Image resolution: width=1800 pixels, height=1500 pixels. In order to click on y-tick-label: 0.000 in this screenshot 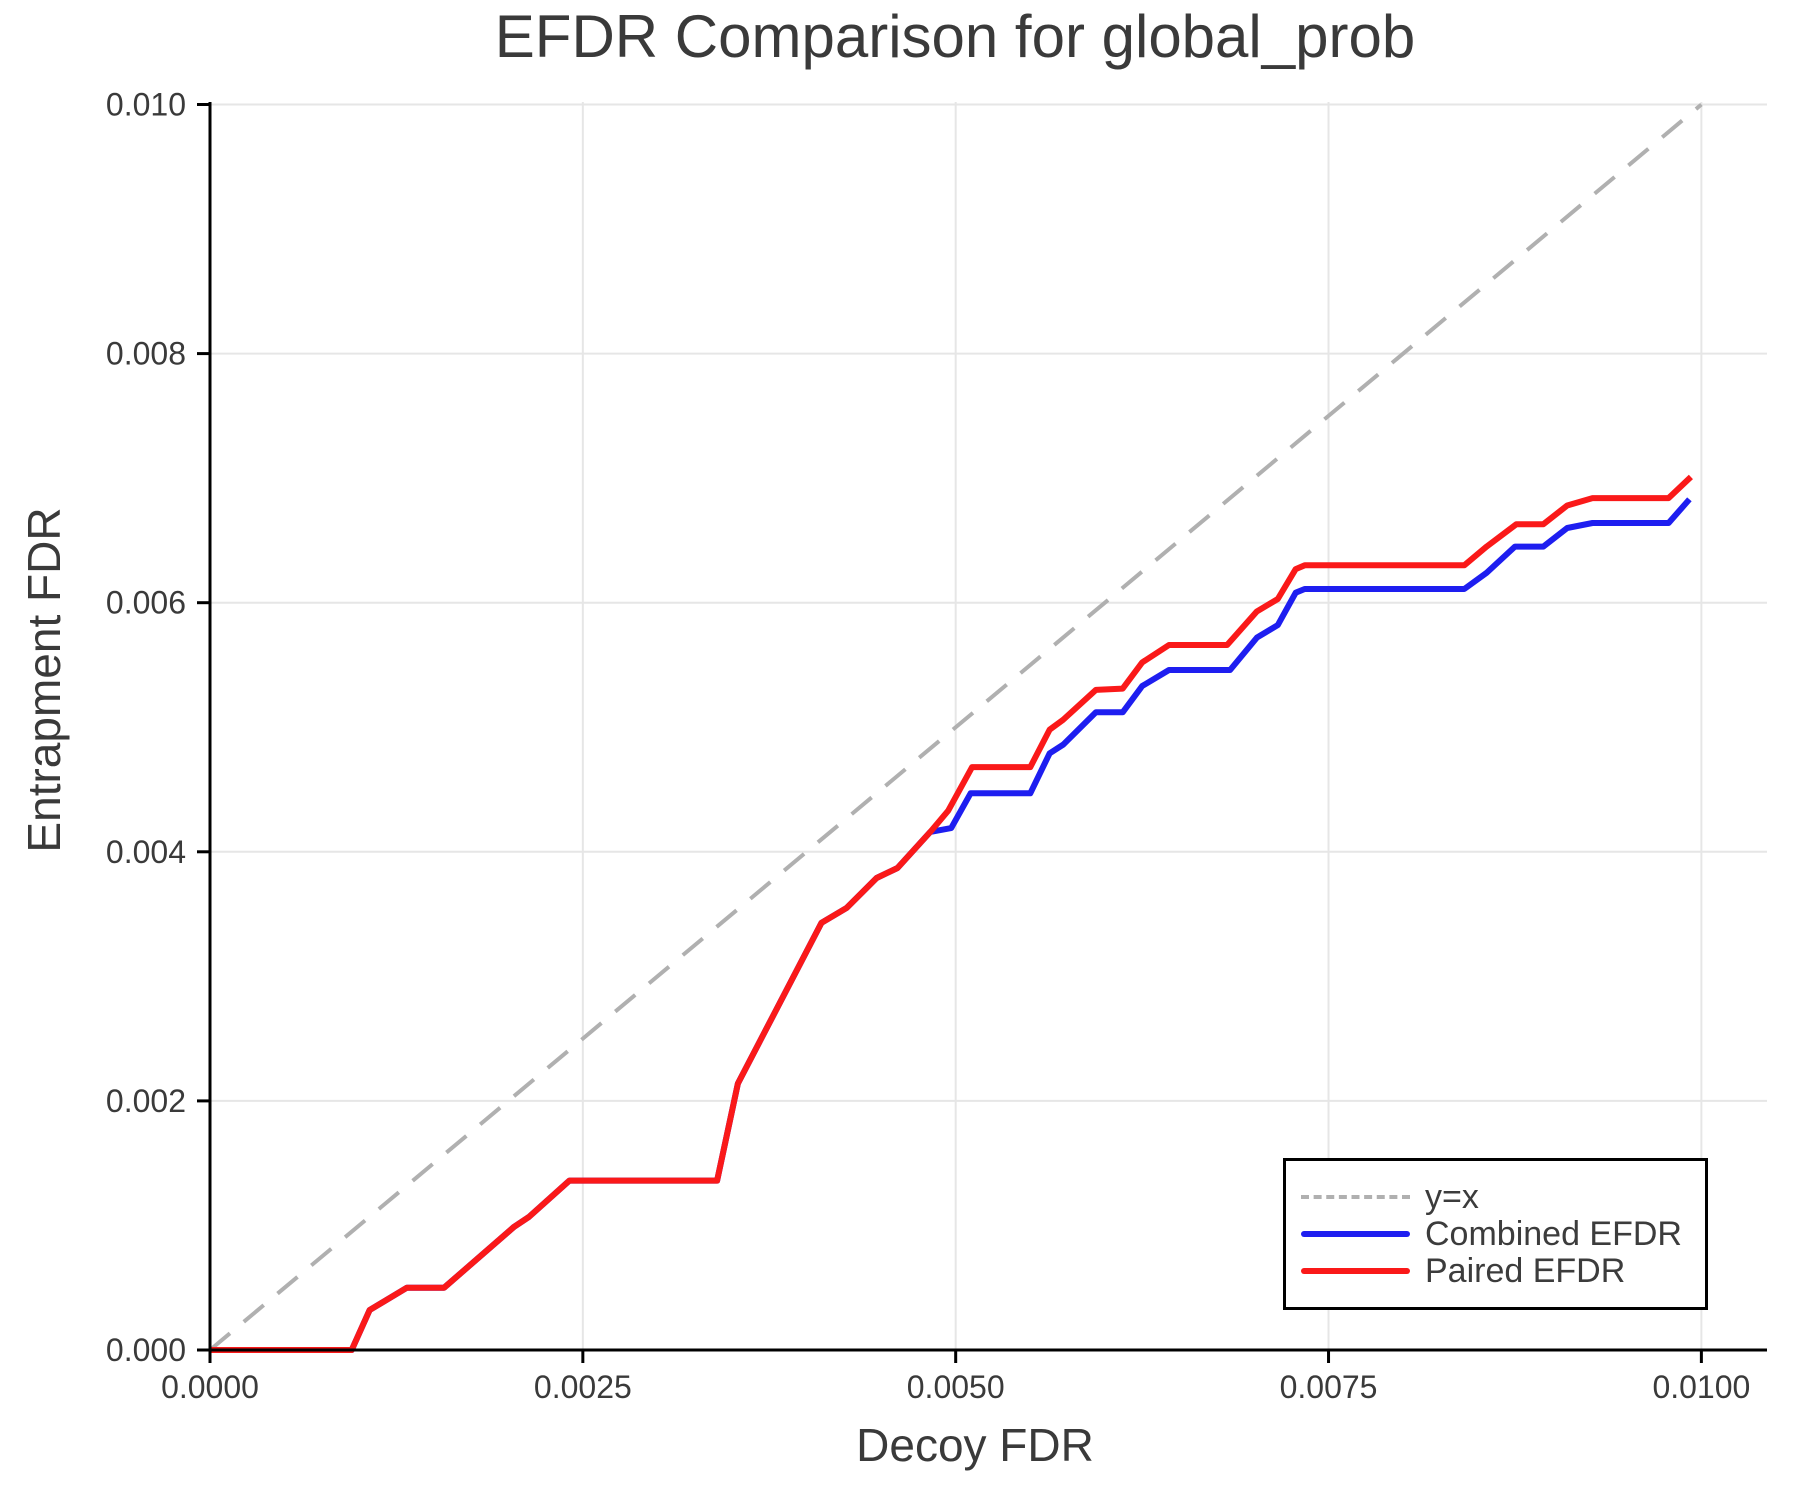, I will do `click(146, 1350)`.